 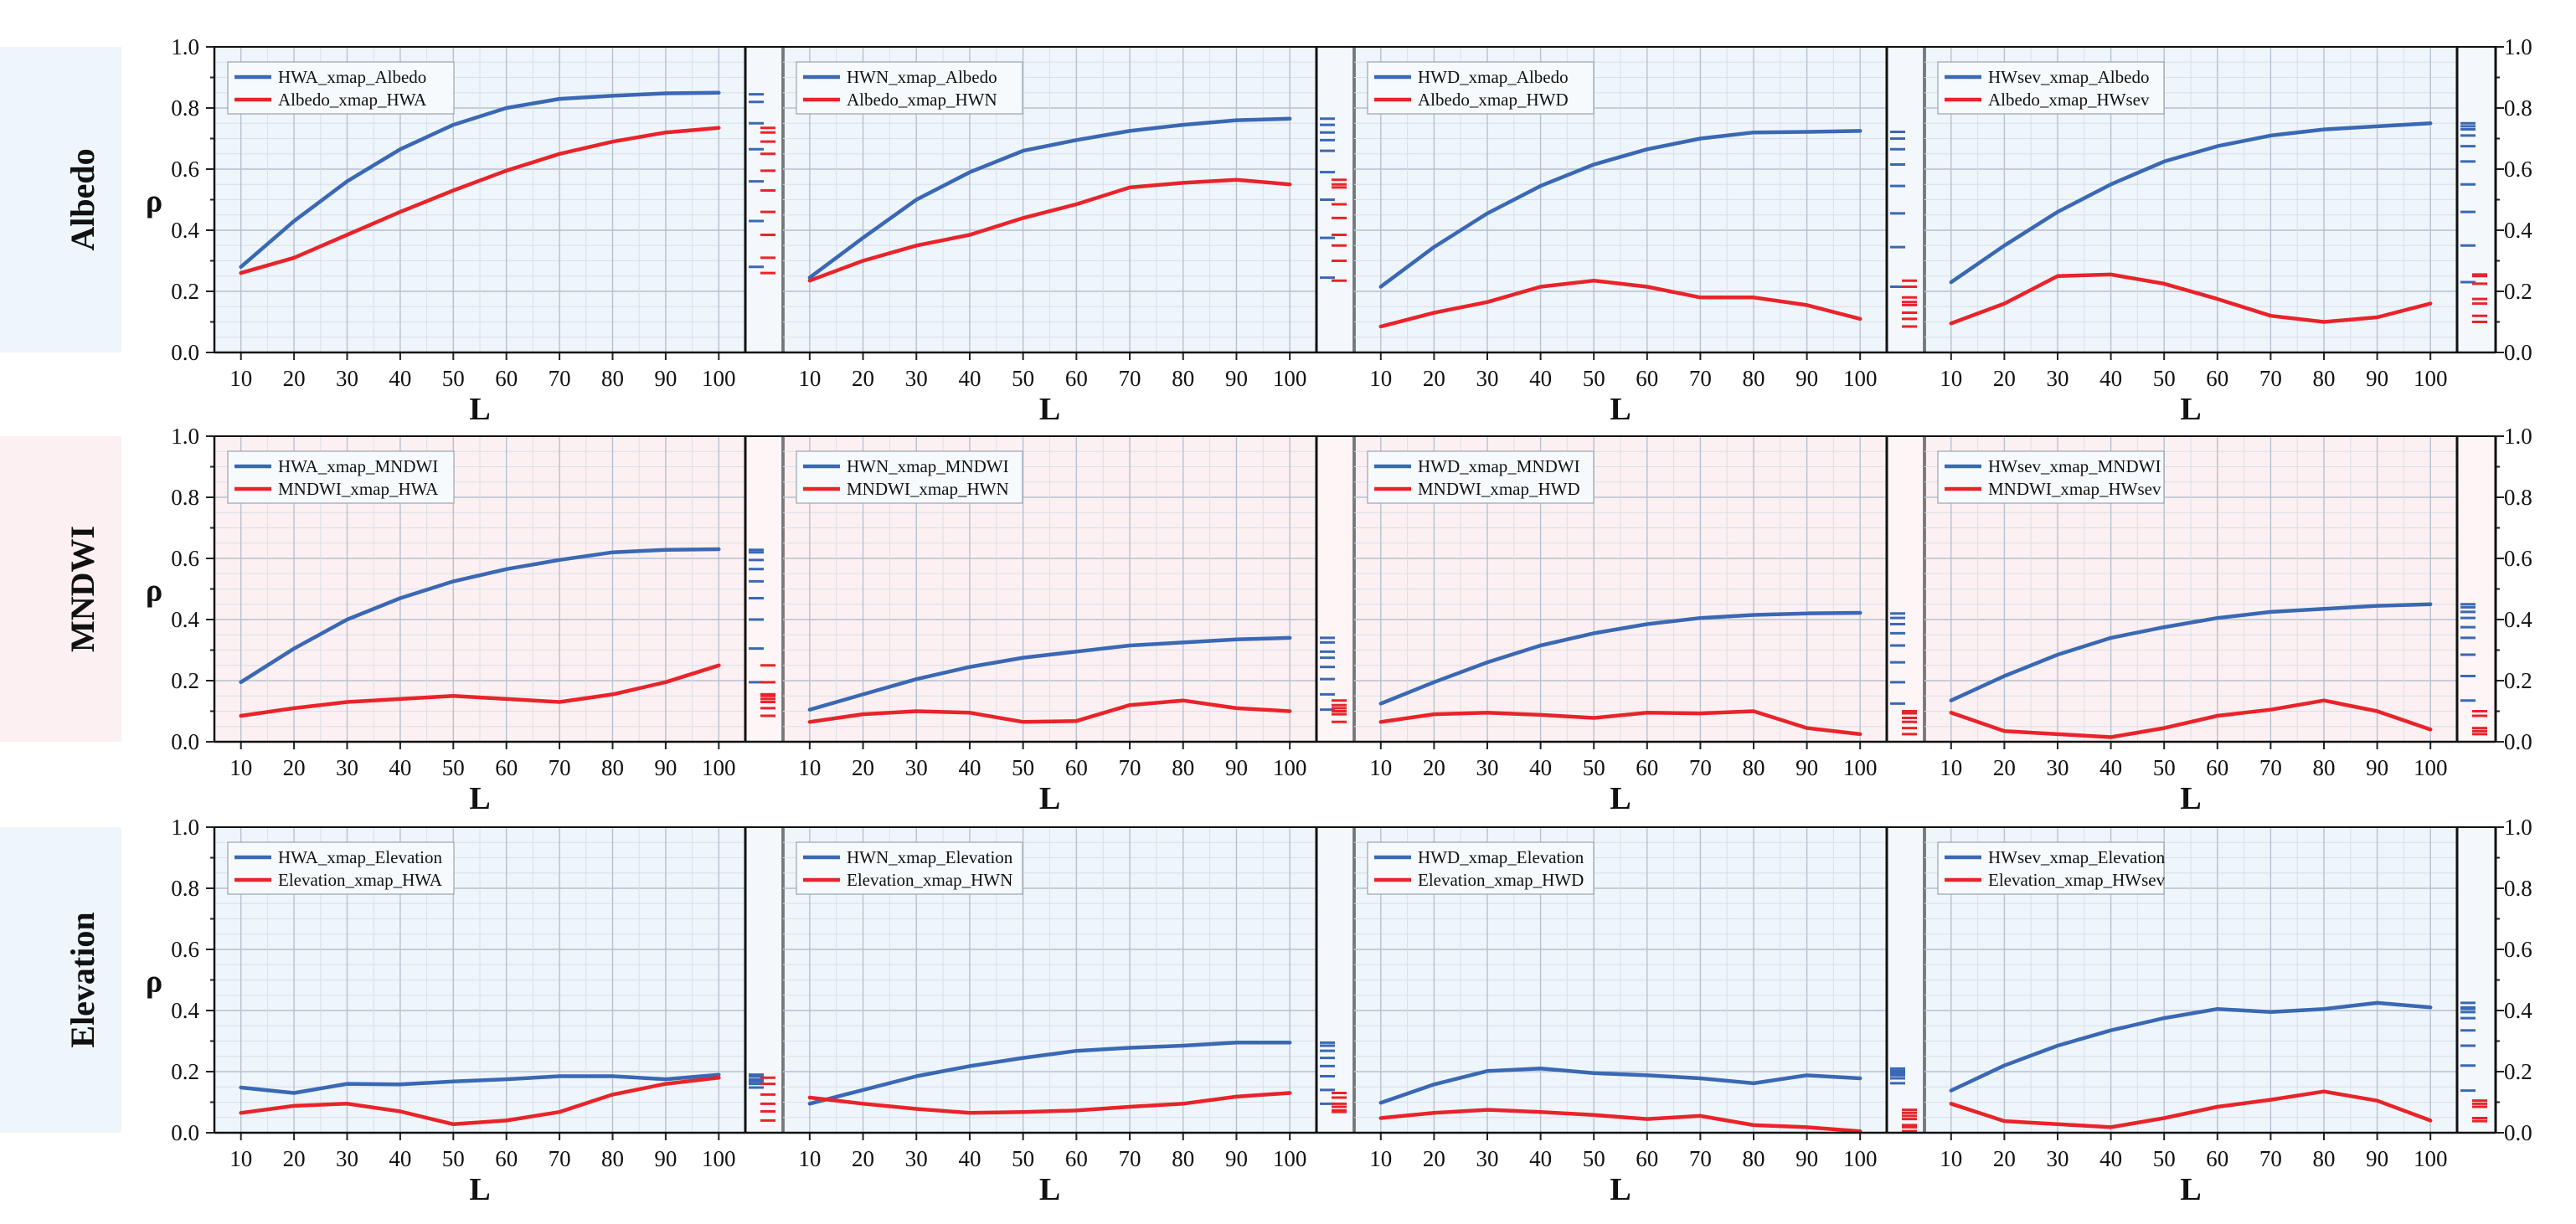 What do you see at coordinates (1049, 230) in the screenshot?
I see `series-line-albedo-xmap-hwn` at bounding box center [1049, 230].